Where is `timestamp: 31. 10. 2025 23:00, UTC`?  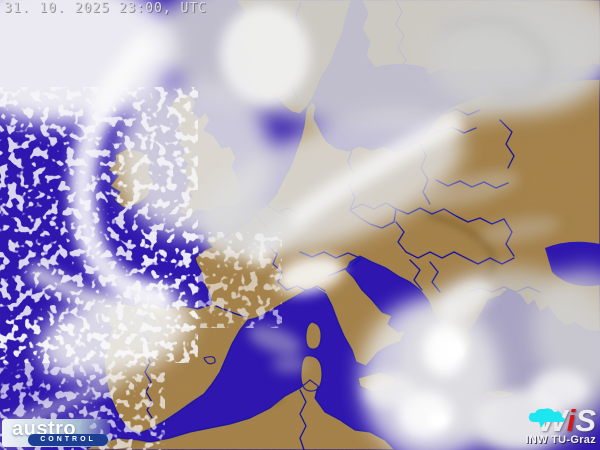 timestamp: 31. 10. 2025 23:00, UTC is located at coordinates (106, 8).